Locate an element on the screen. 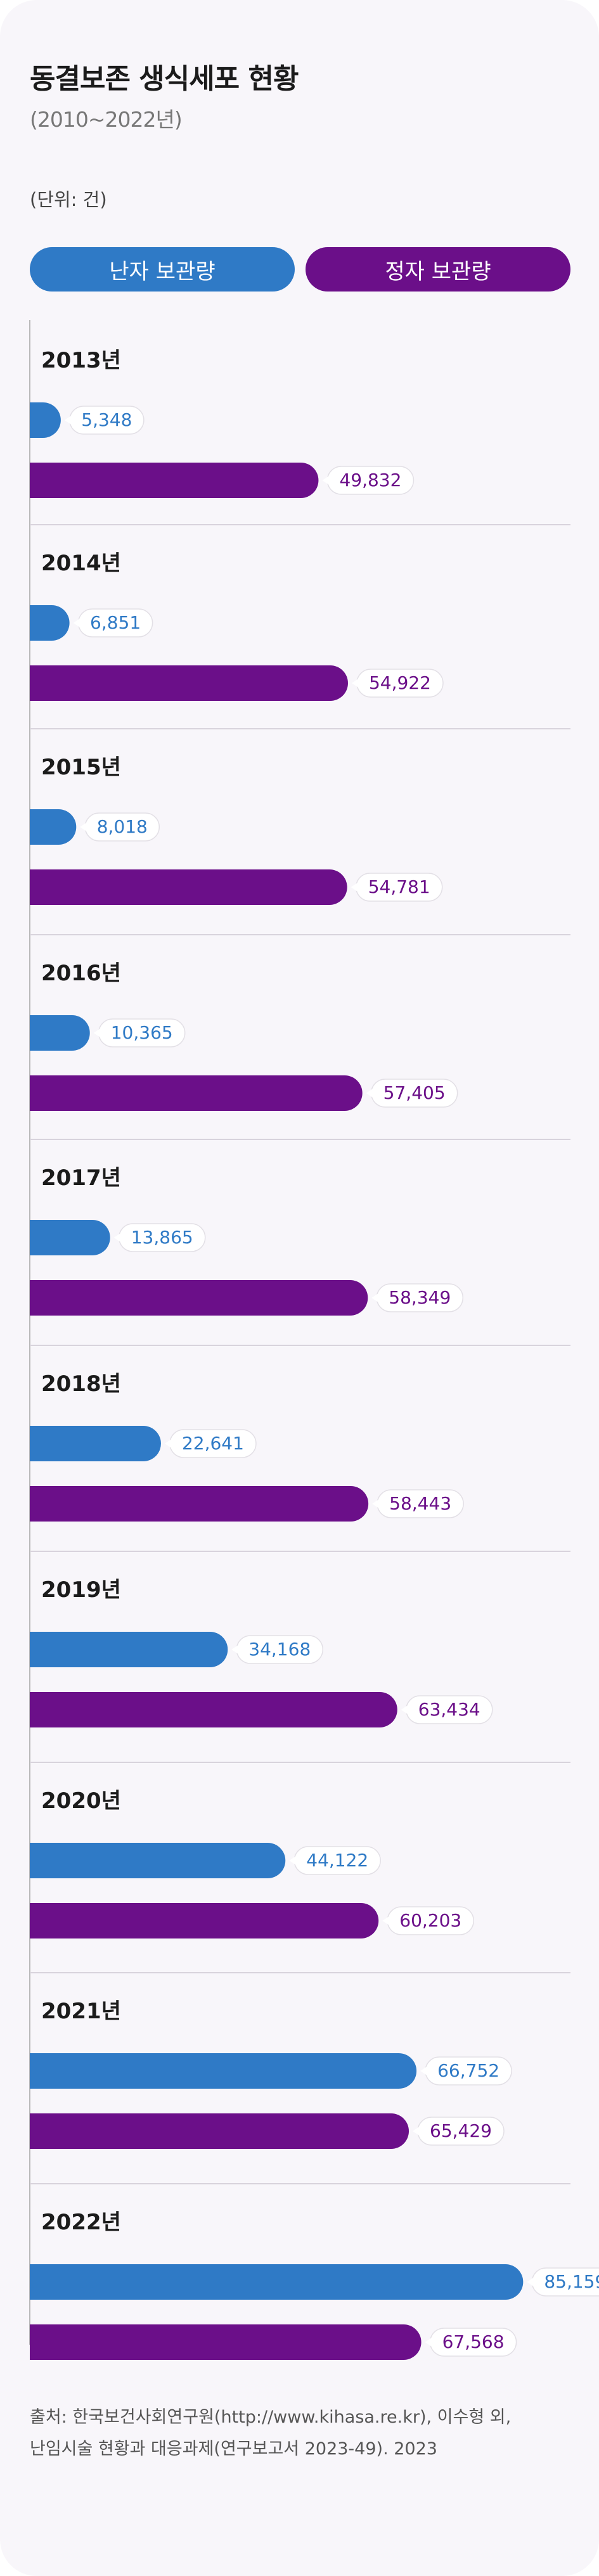  legend-egg-label: 난자 보관량 is located at coordinates (162, 272).